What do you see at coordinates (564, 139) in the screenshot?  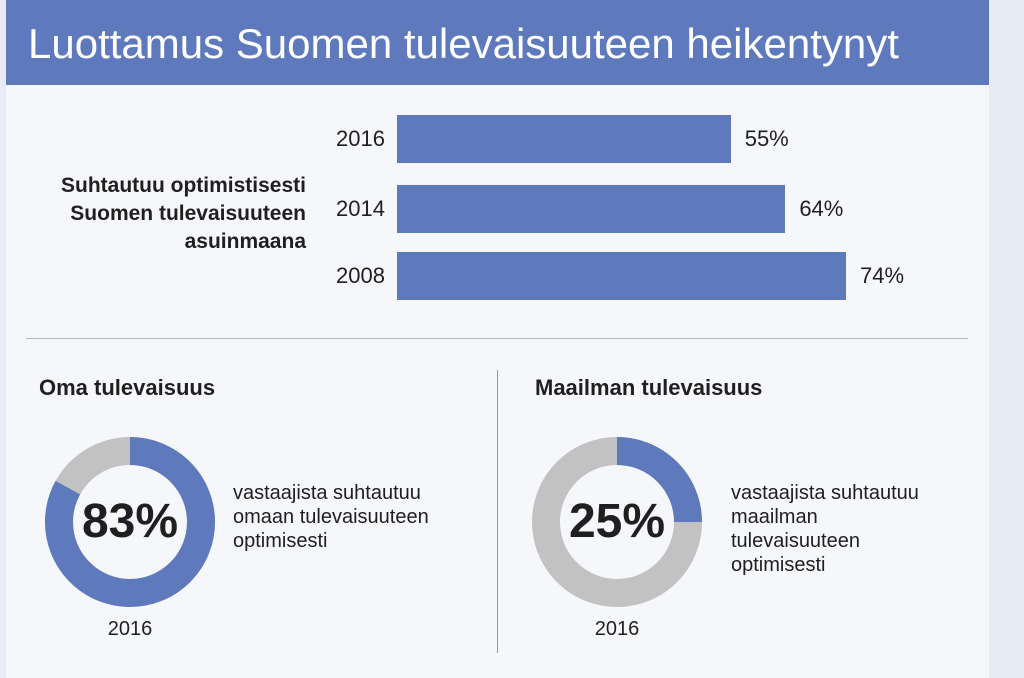 I see `bar-2016` at bounding box center [564, 139].